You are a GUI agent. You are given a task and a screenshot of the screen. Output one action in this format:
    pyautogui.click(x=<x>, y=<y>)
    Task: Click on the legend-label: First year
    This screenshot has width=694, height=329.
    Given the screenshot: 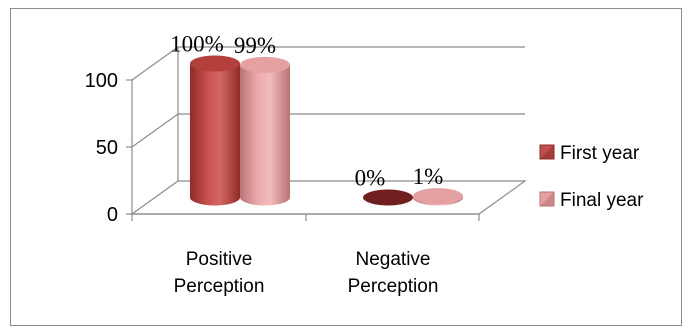 What is the action you would take?
    pyautogui.click(x=600, y=153)
    